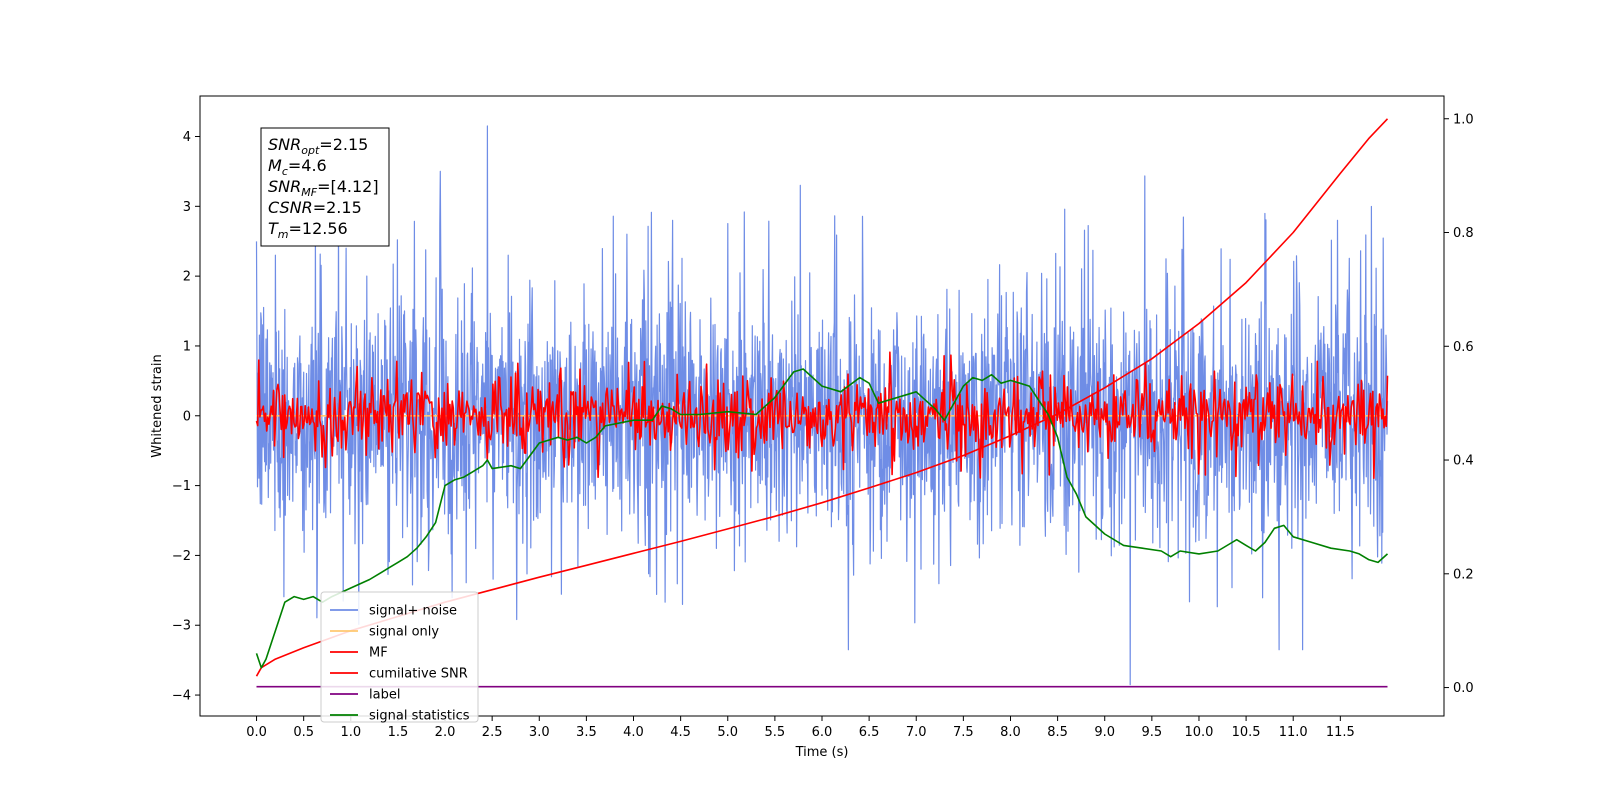 The image size is (1600, 800). What do you see at coordinates (1293, 732) in the screenshot?
I see `x-tick-label: 11.0` at bounding box center [1293, 732].